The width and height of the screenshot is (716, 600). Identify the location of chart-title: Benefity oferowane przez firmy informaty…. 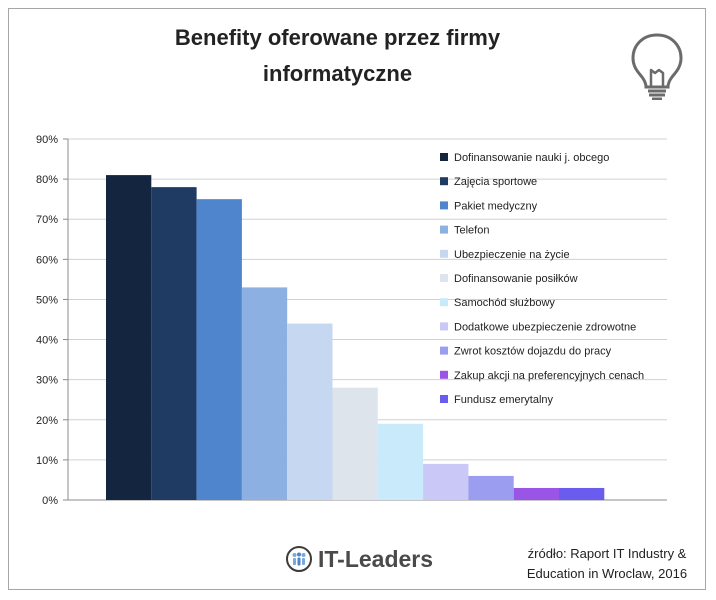
(337, 56).